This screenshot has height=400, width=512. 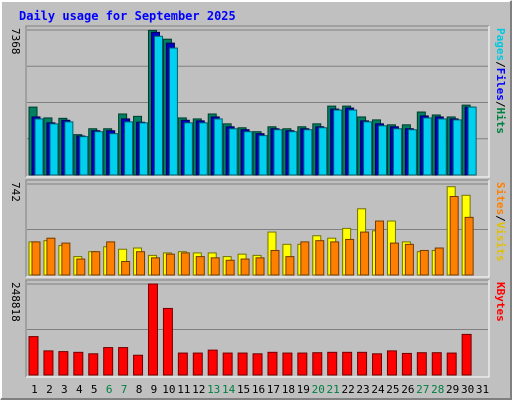 What do you see at coordinates (500, 198) in the screenshot?
I see `legend-entry: Sites` at bounding box center [500, 198].